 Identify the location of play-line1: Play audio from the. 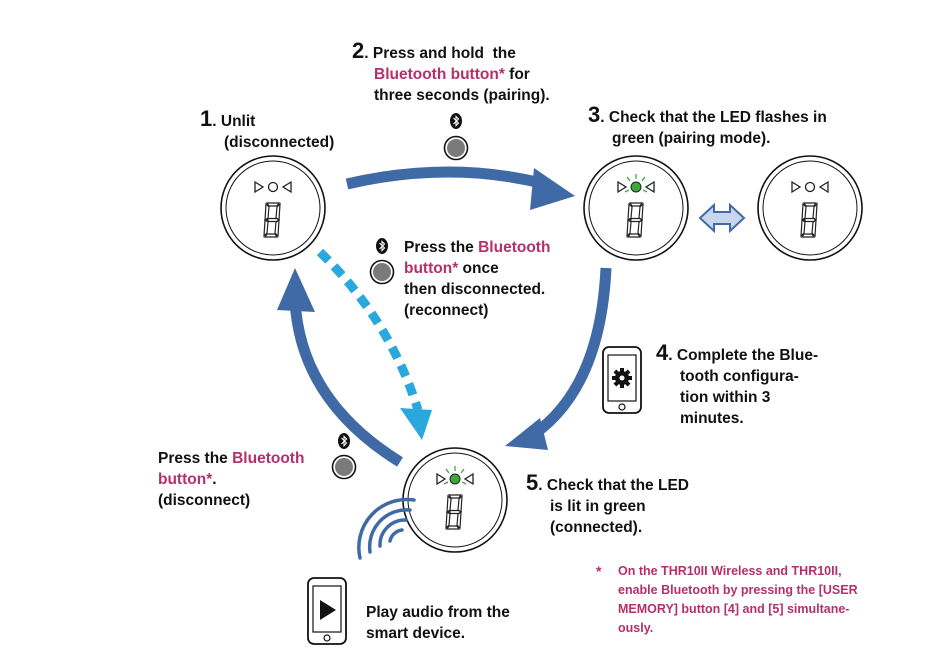
(438, 612).